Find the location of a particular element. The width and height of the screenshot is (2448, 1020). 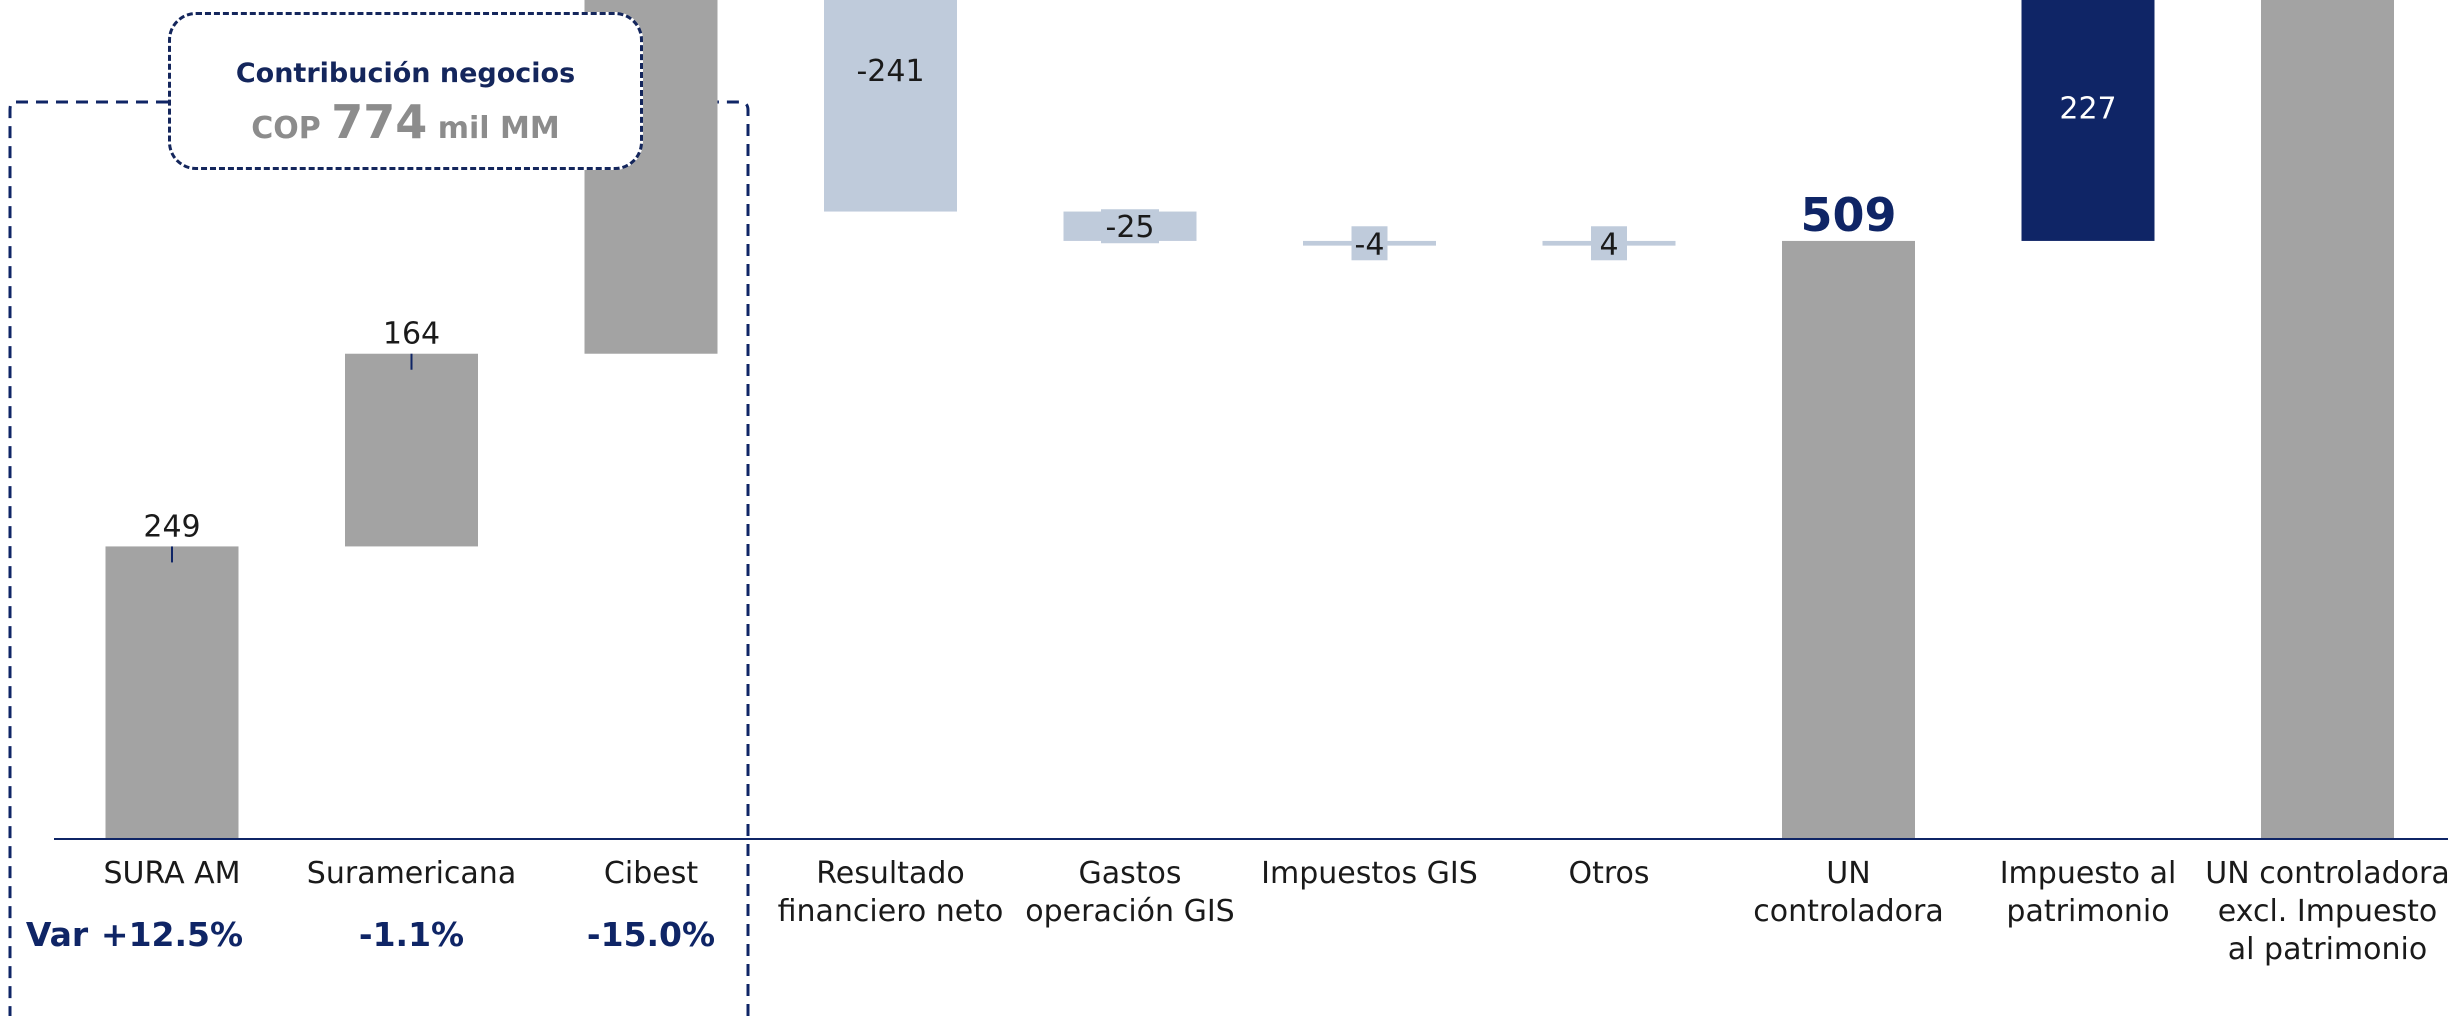

category-label-7-1: controladora is located at coordinates (1848, 911).